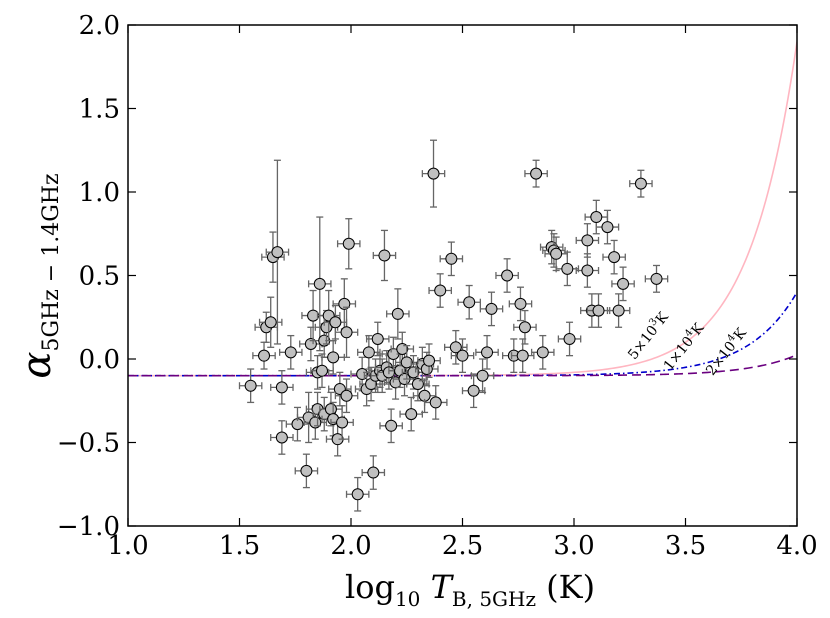 The height and width of the screenshot is (618, 830). Describe the element at coordinates (37, 365) in the screenshot. I see `y-label-alpha: α` at that location.